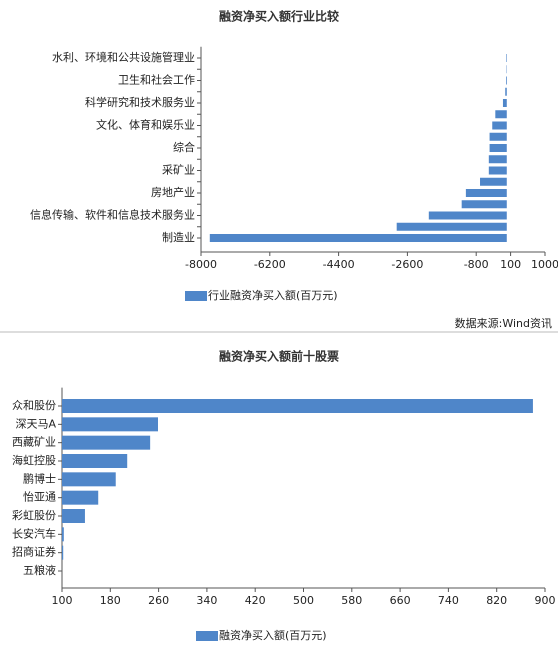 Image resolution: width=558 pixels, height=647 pixels. I want to click on y-tick-label: 卫生和社会工作, so click(156, 80).